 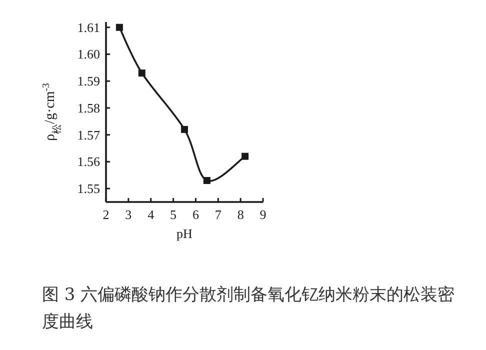 What do you see at coordinates (88, 134) in the screenshot?
I see `y-tick-label: 1.57` at bounding box center [88, 134].